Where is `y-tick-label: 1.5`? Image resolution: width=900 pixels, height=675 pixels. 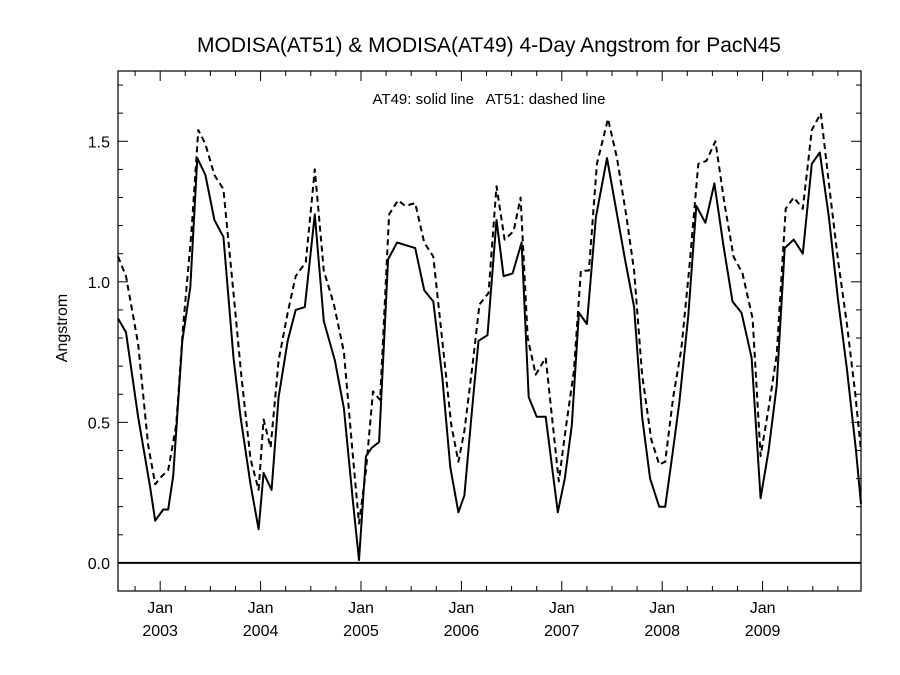
y-tick-label: 1.5 is located at coordinates (99, 142).